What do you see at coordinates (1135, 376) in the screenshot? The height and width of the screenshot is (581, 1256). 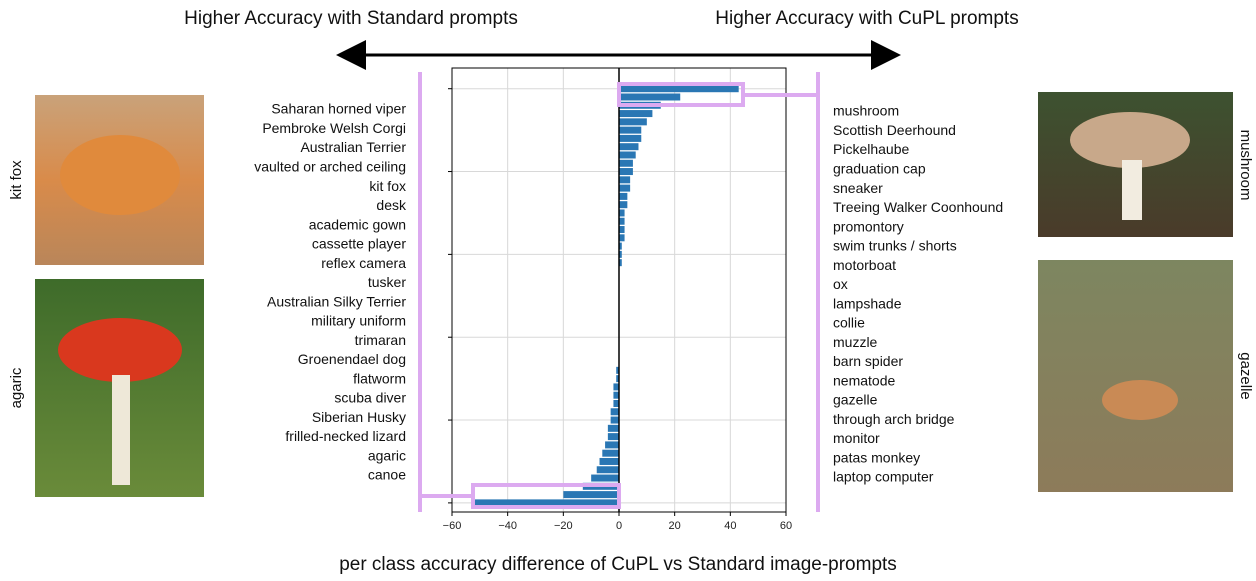 I see `gazelle-image` at bounding box center [1135, 376].